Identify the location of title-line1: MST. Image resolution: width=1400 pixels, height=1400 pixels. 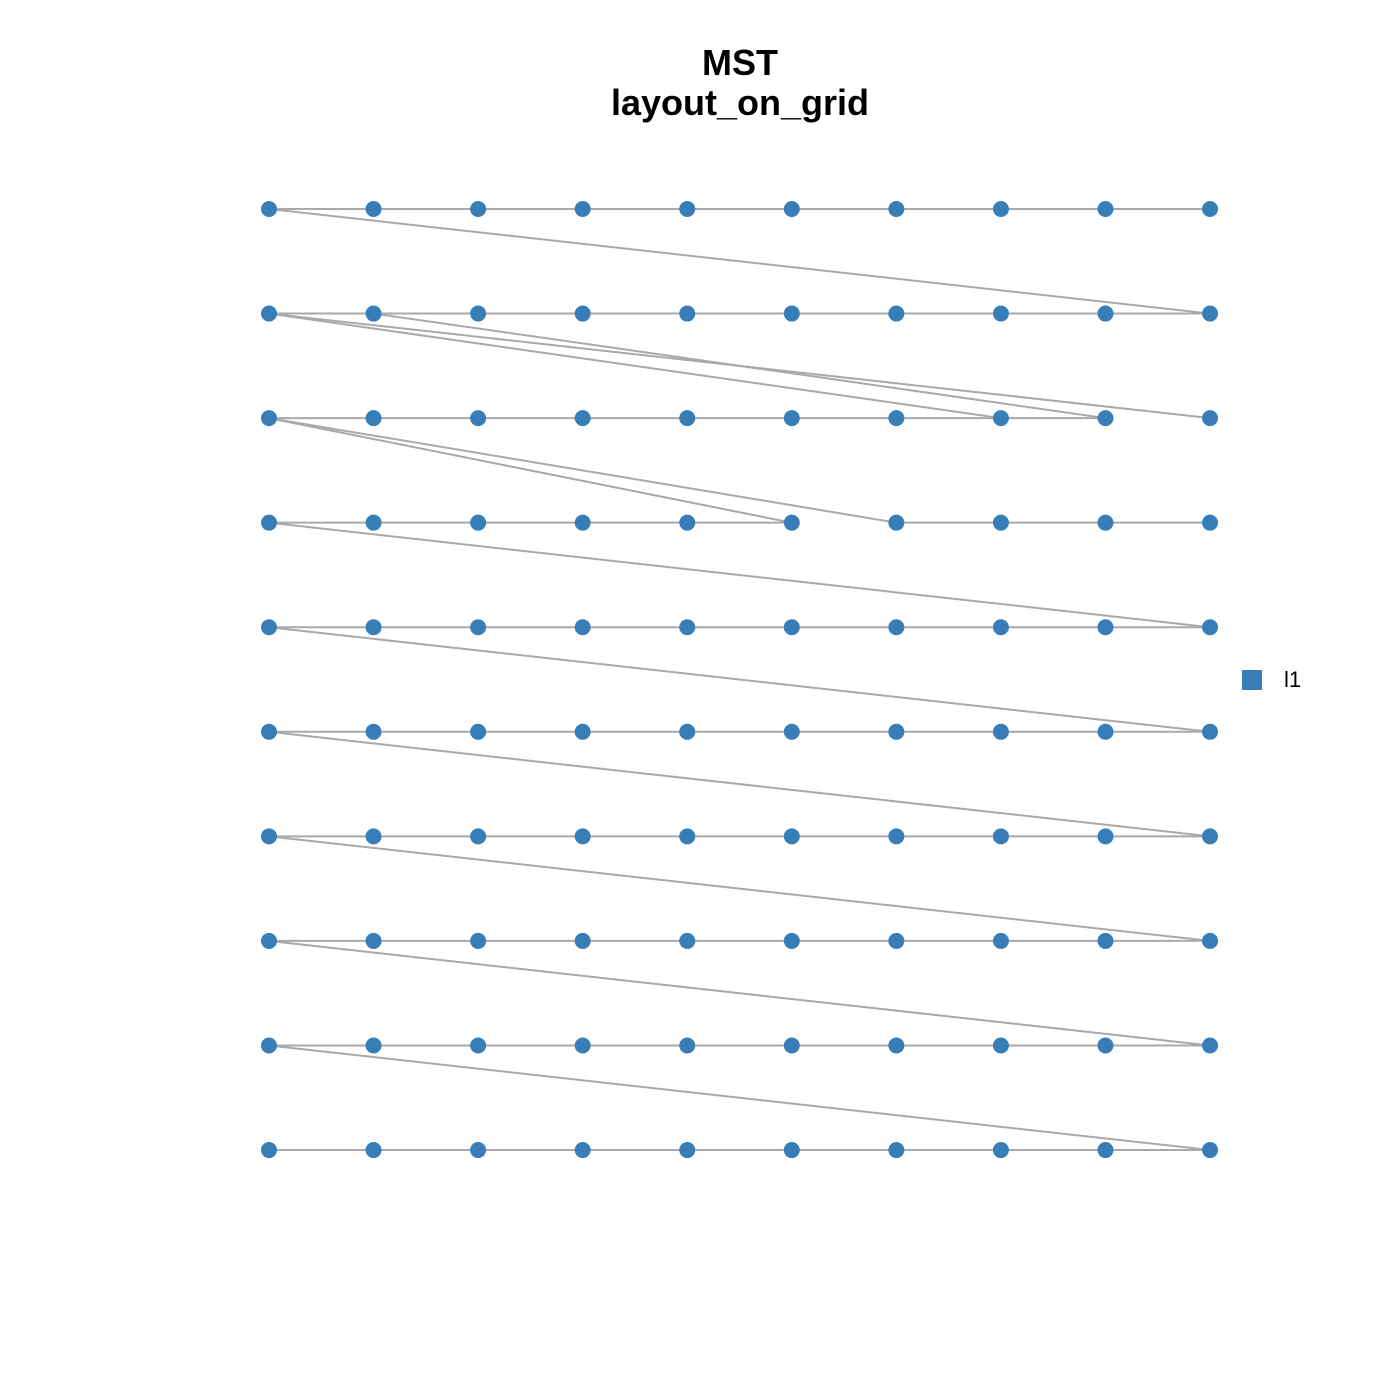
(740, 62).